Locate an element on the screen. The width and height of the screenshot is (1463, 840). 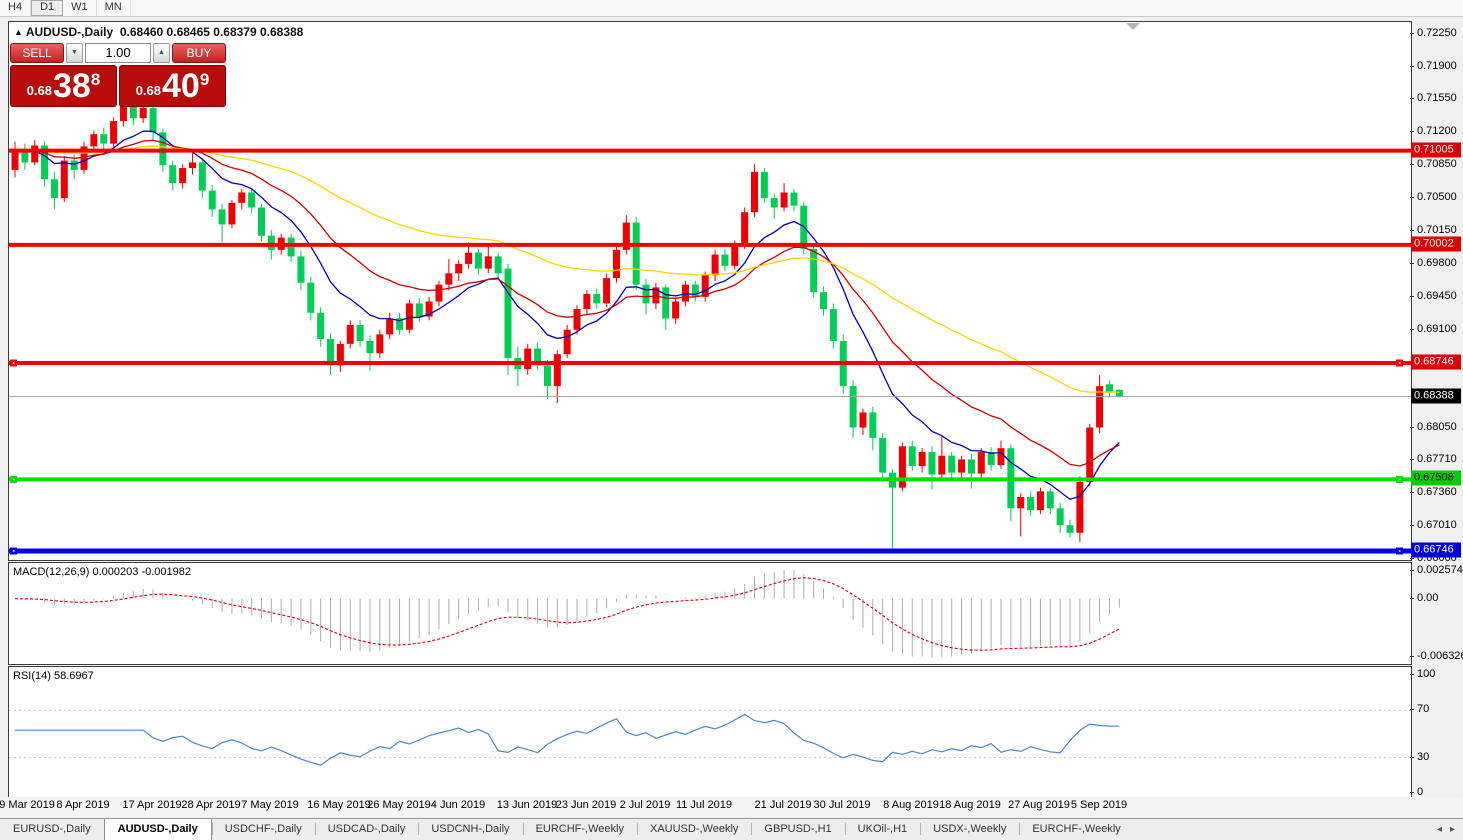
rsi-name: RSI(14) is located at coordinates (32, 676).